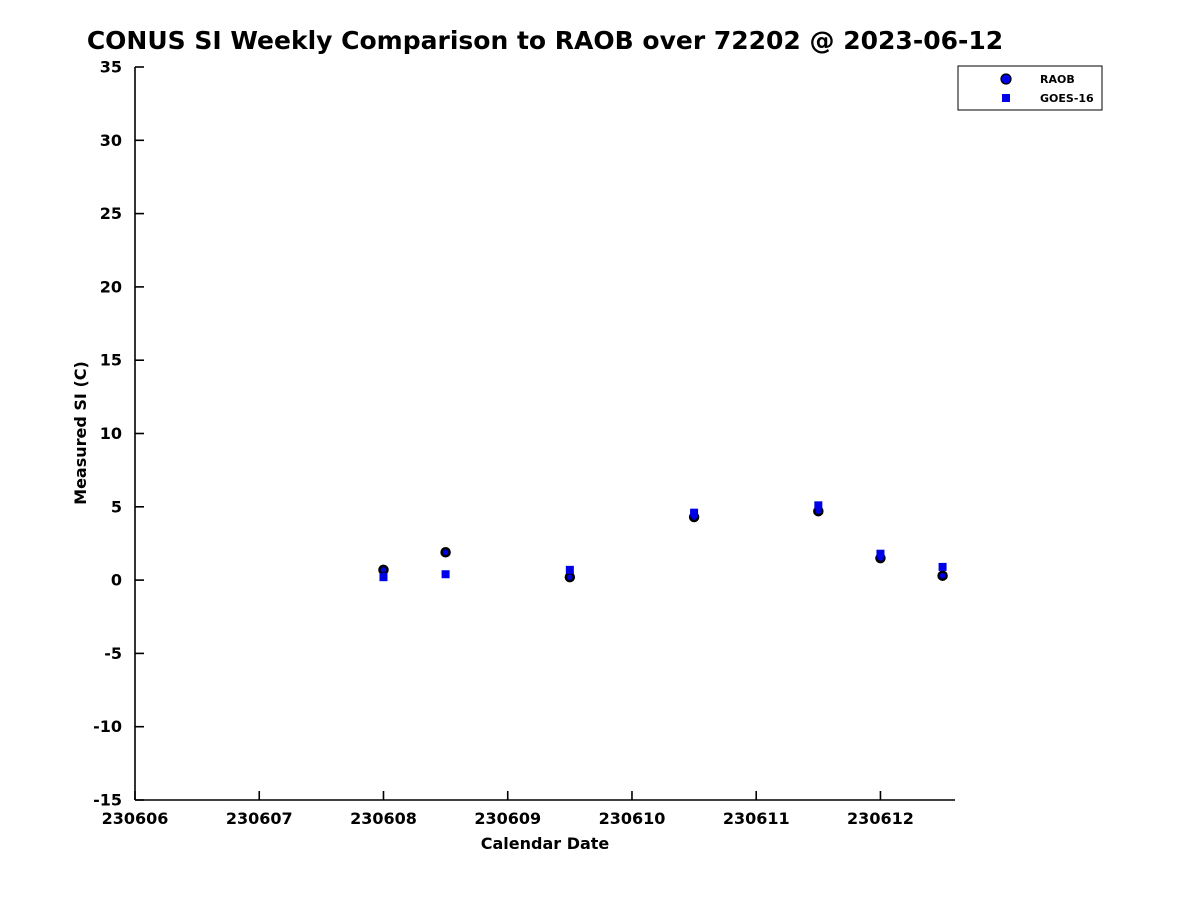 This screenshot has width=1200, height=900. Describe the element at coordinates (1006, 98) in the screenshot. I see `legend-marker-square` at that location.